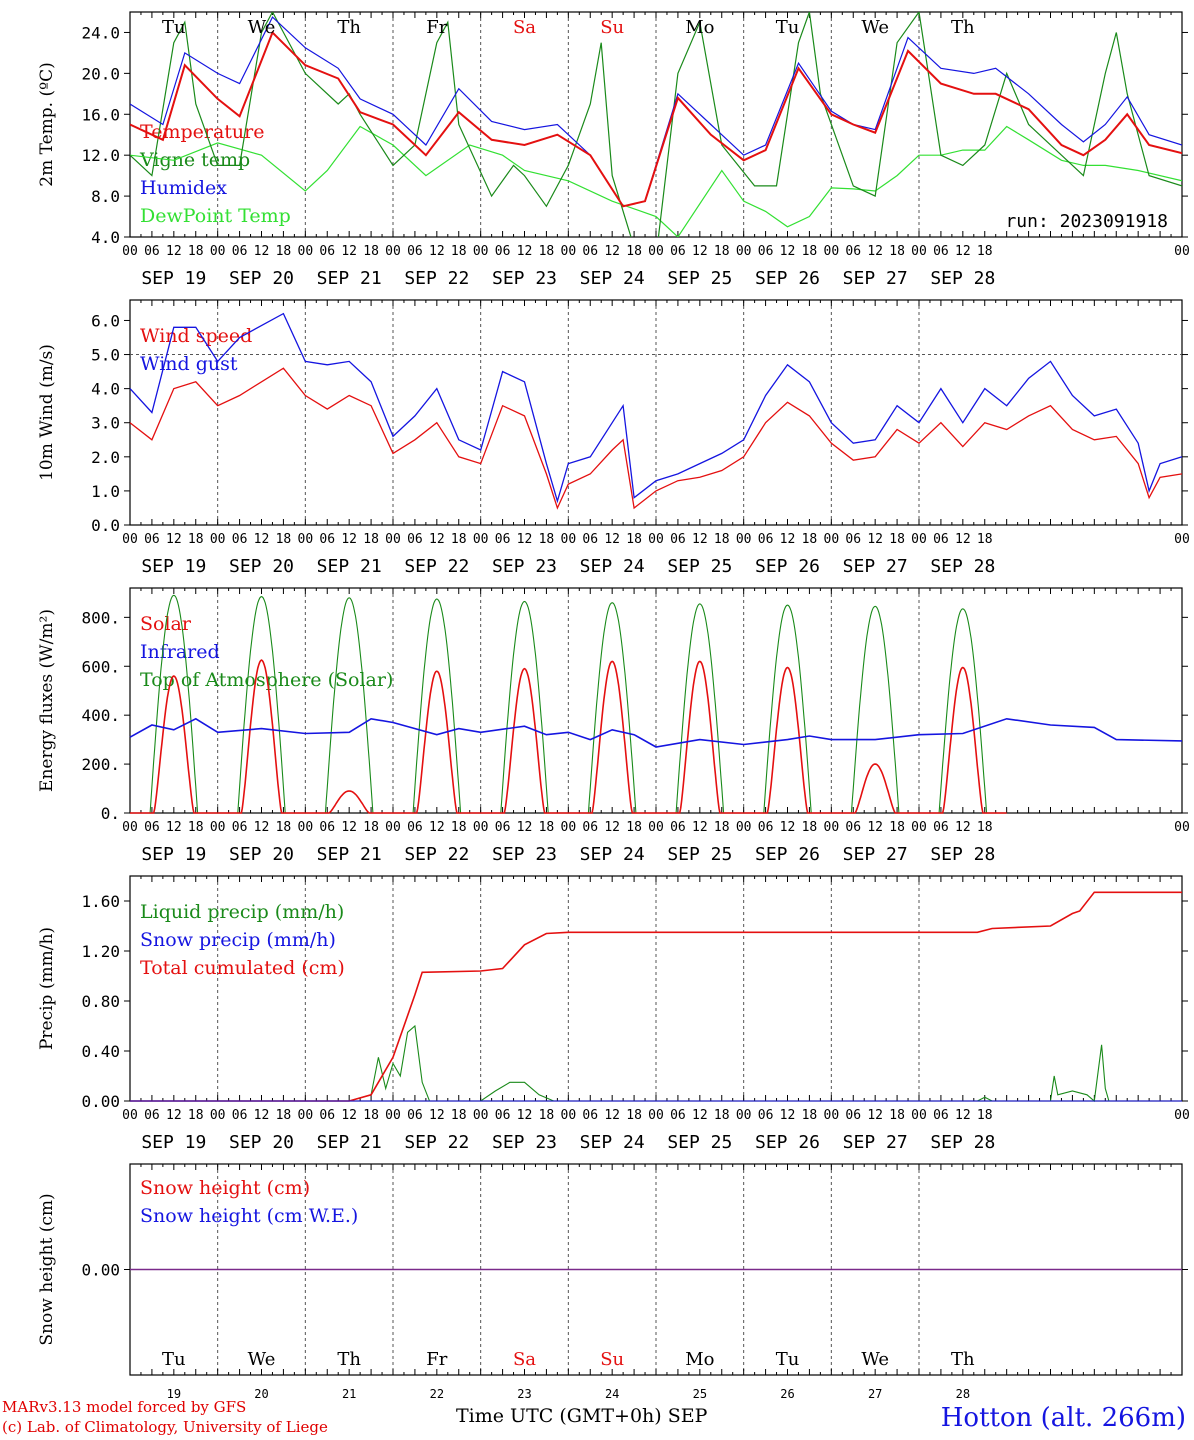  Describe the element at coordinates (656, 408) in the screenshot. I see `series-wind-gust` at that location.